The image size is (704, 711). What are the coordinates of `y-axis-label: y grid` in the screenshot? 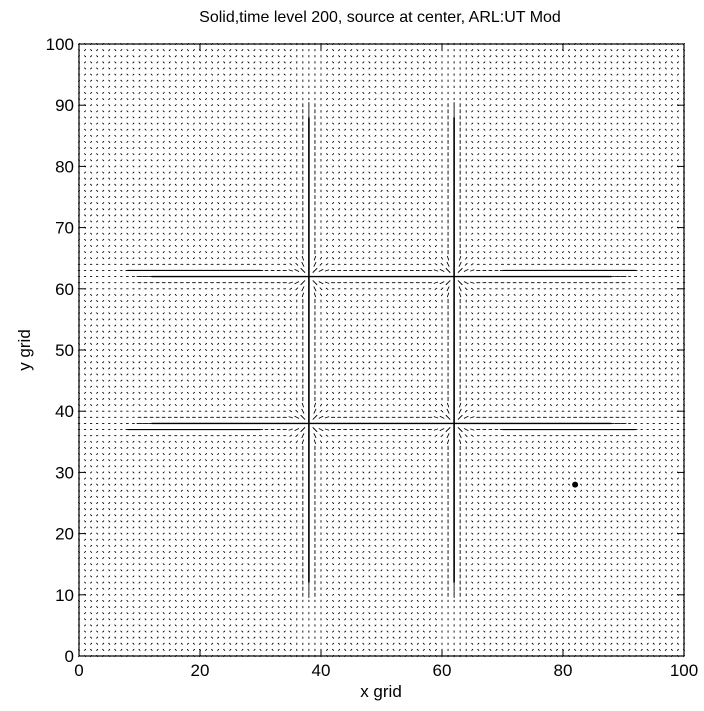 It's located at (24, 350).